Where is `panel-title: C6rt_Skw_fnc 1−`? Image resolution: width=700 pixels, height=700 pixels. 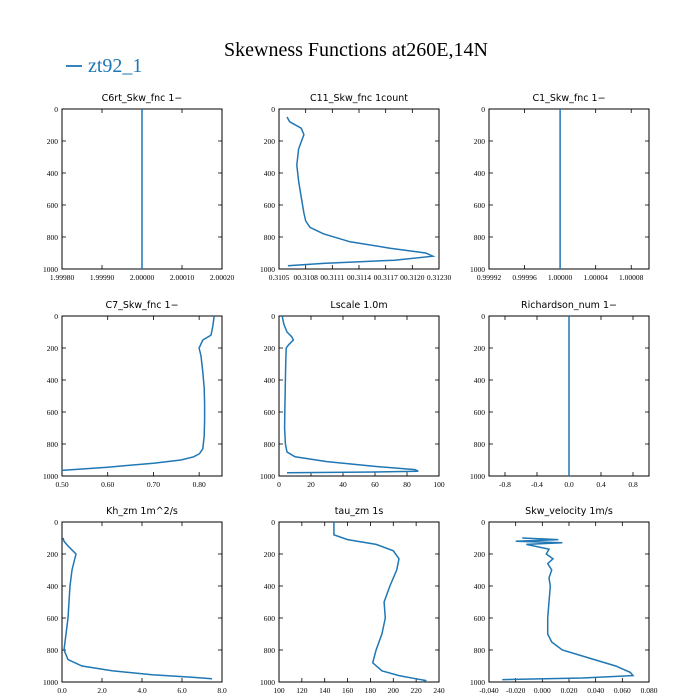 panel-title: C6rt_Skw_fnc 1− is located at coordinates (142, 98).